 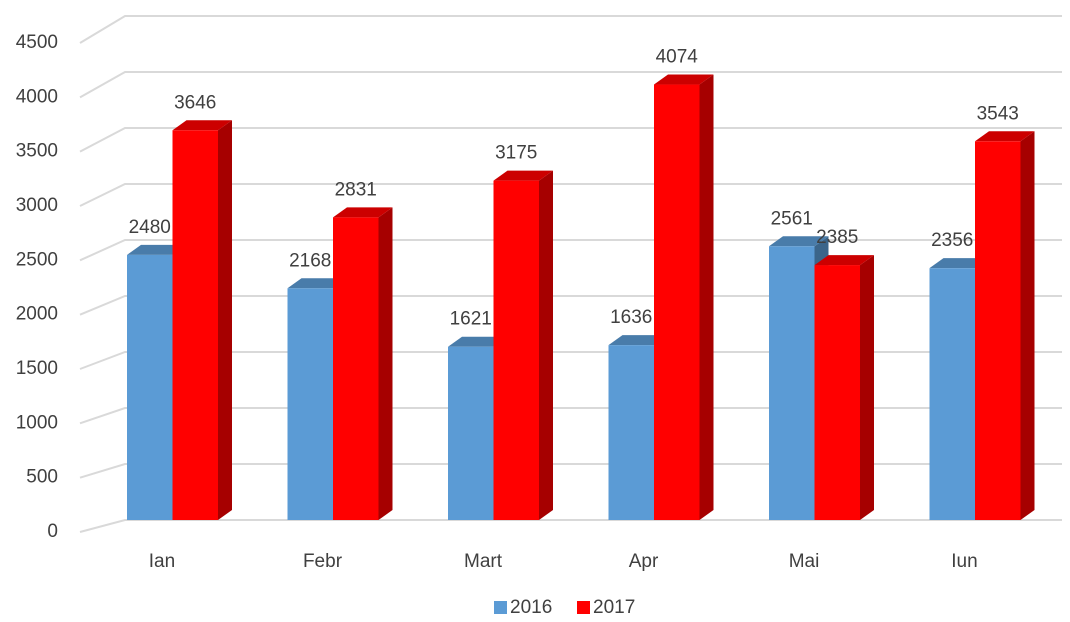 What do you see at coordinates (195, 102) in the screenshot?
I see `data-label: 3646` at bounding box center [195, 102].